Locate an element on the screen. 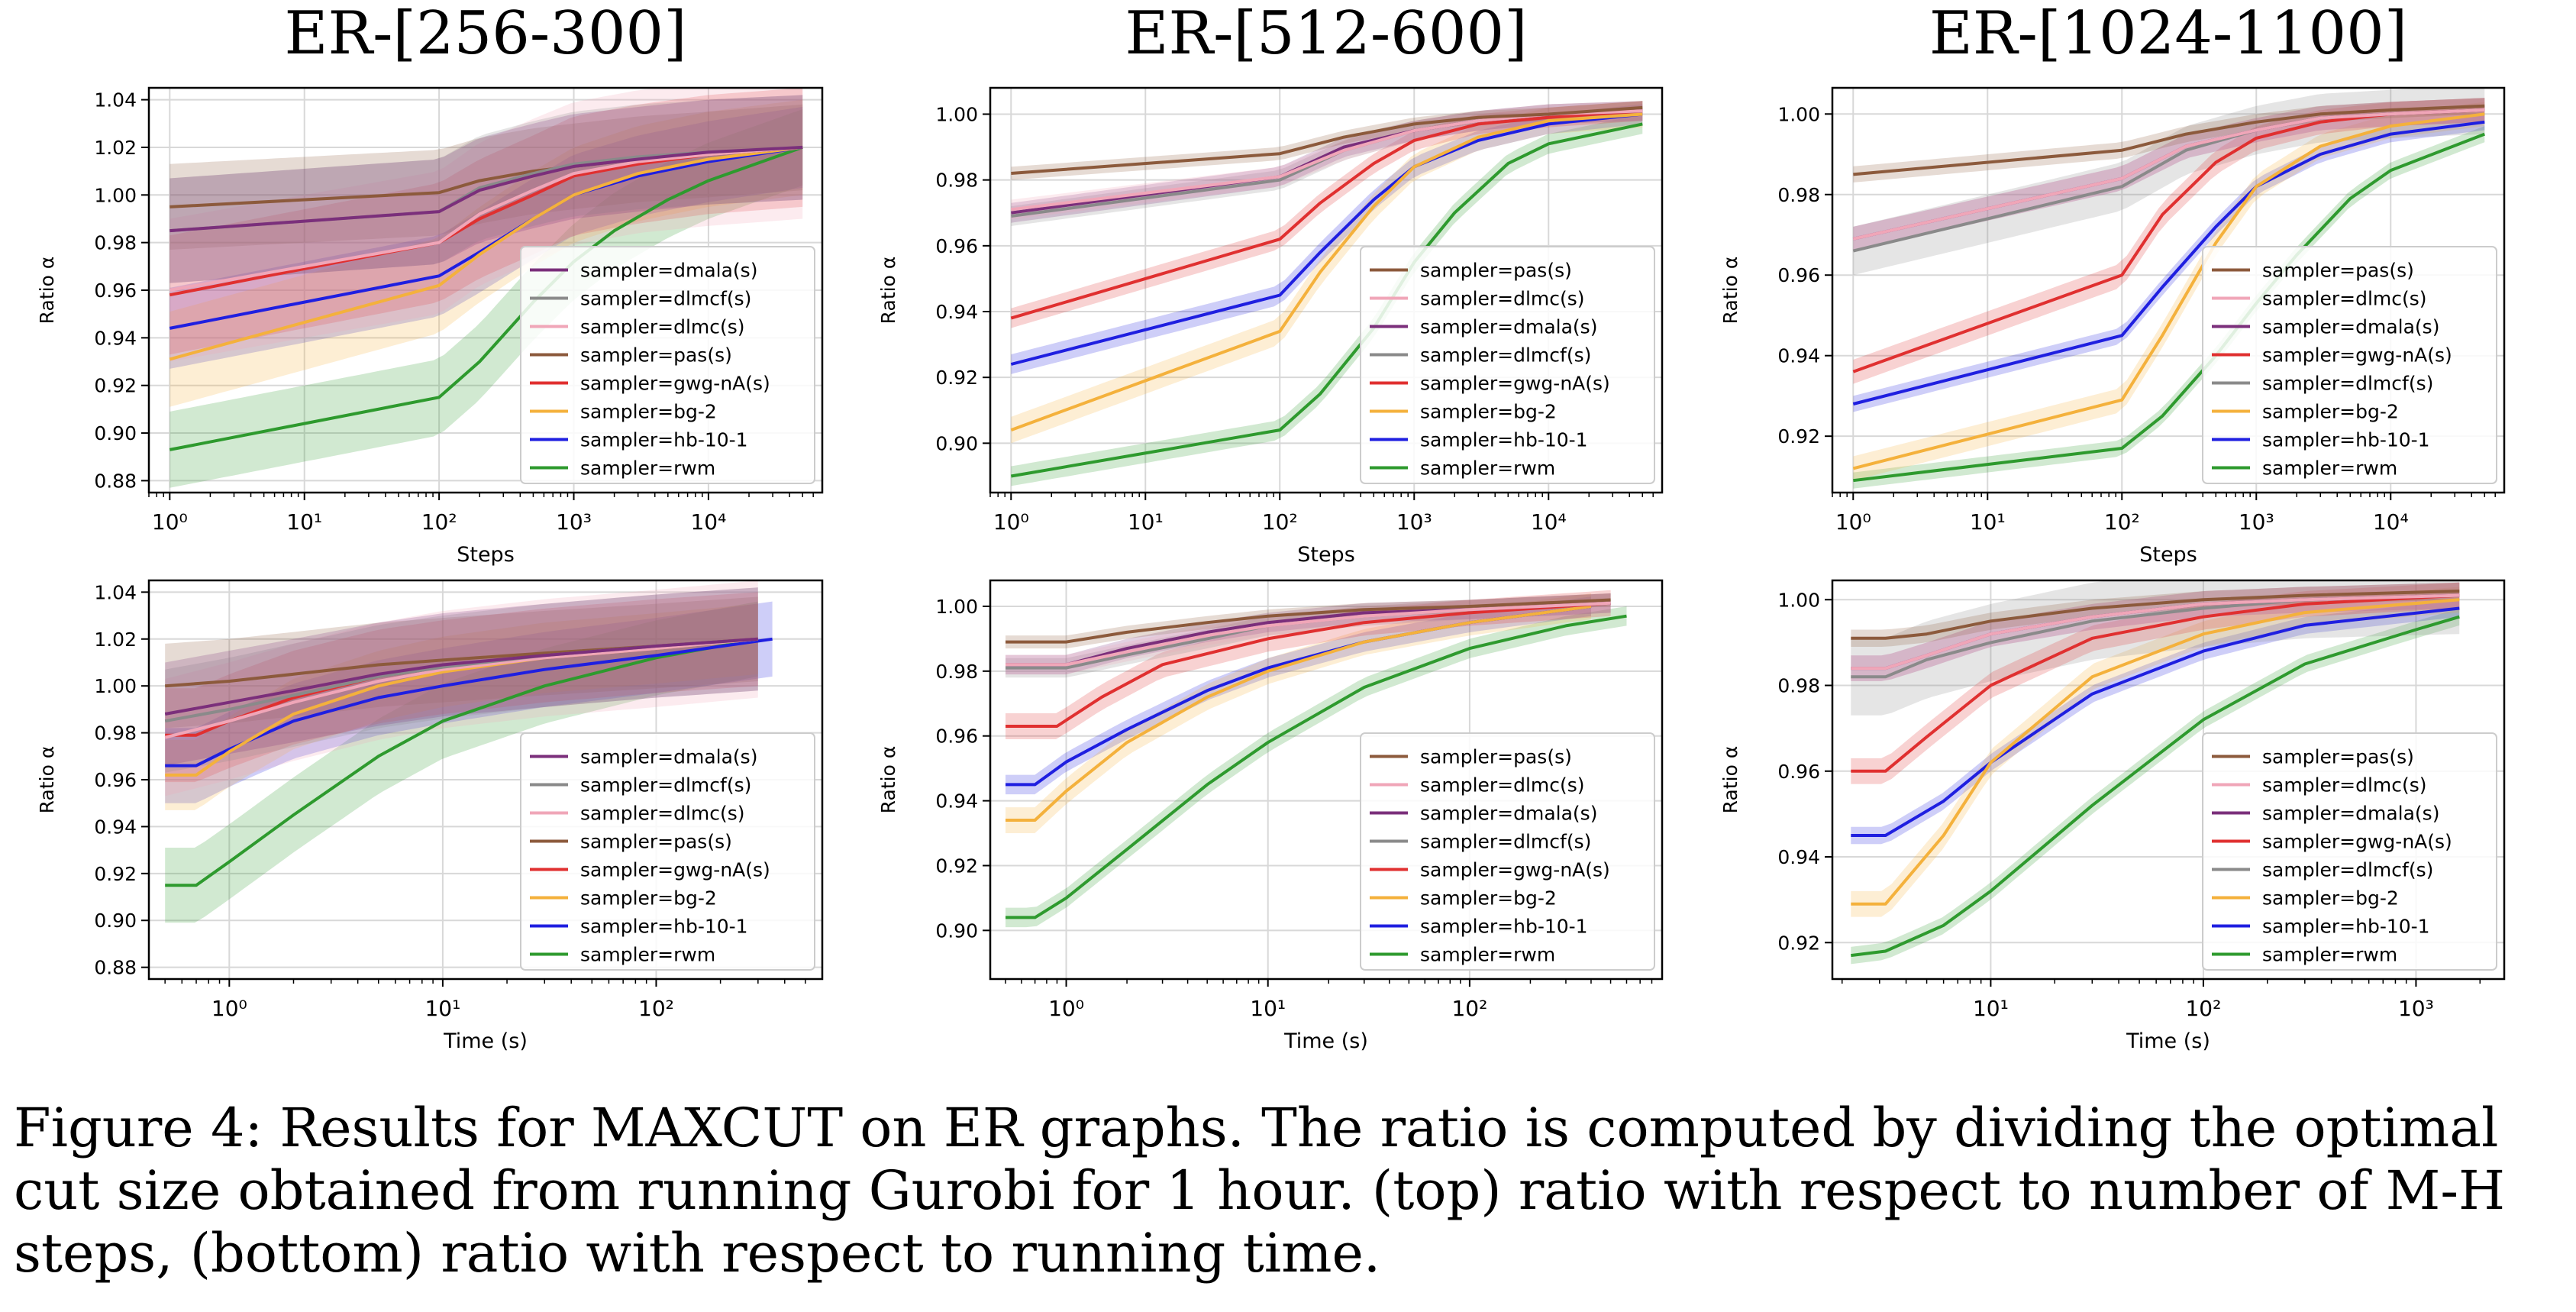 Image resolution: width=2576 pixels, height=1312 pixels. series-band-dlmc-s is located at coordinates (2155, 632).